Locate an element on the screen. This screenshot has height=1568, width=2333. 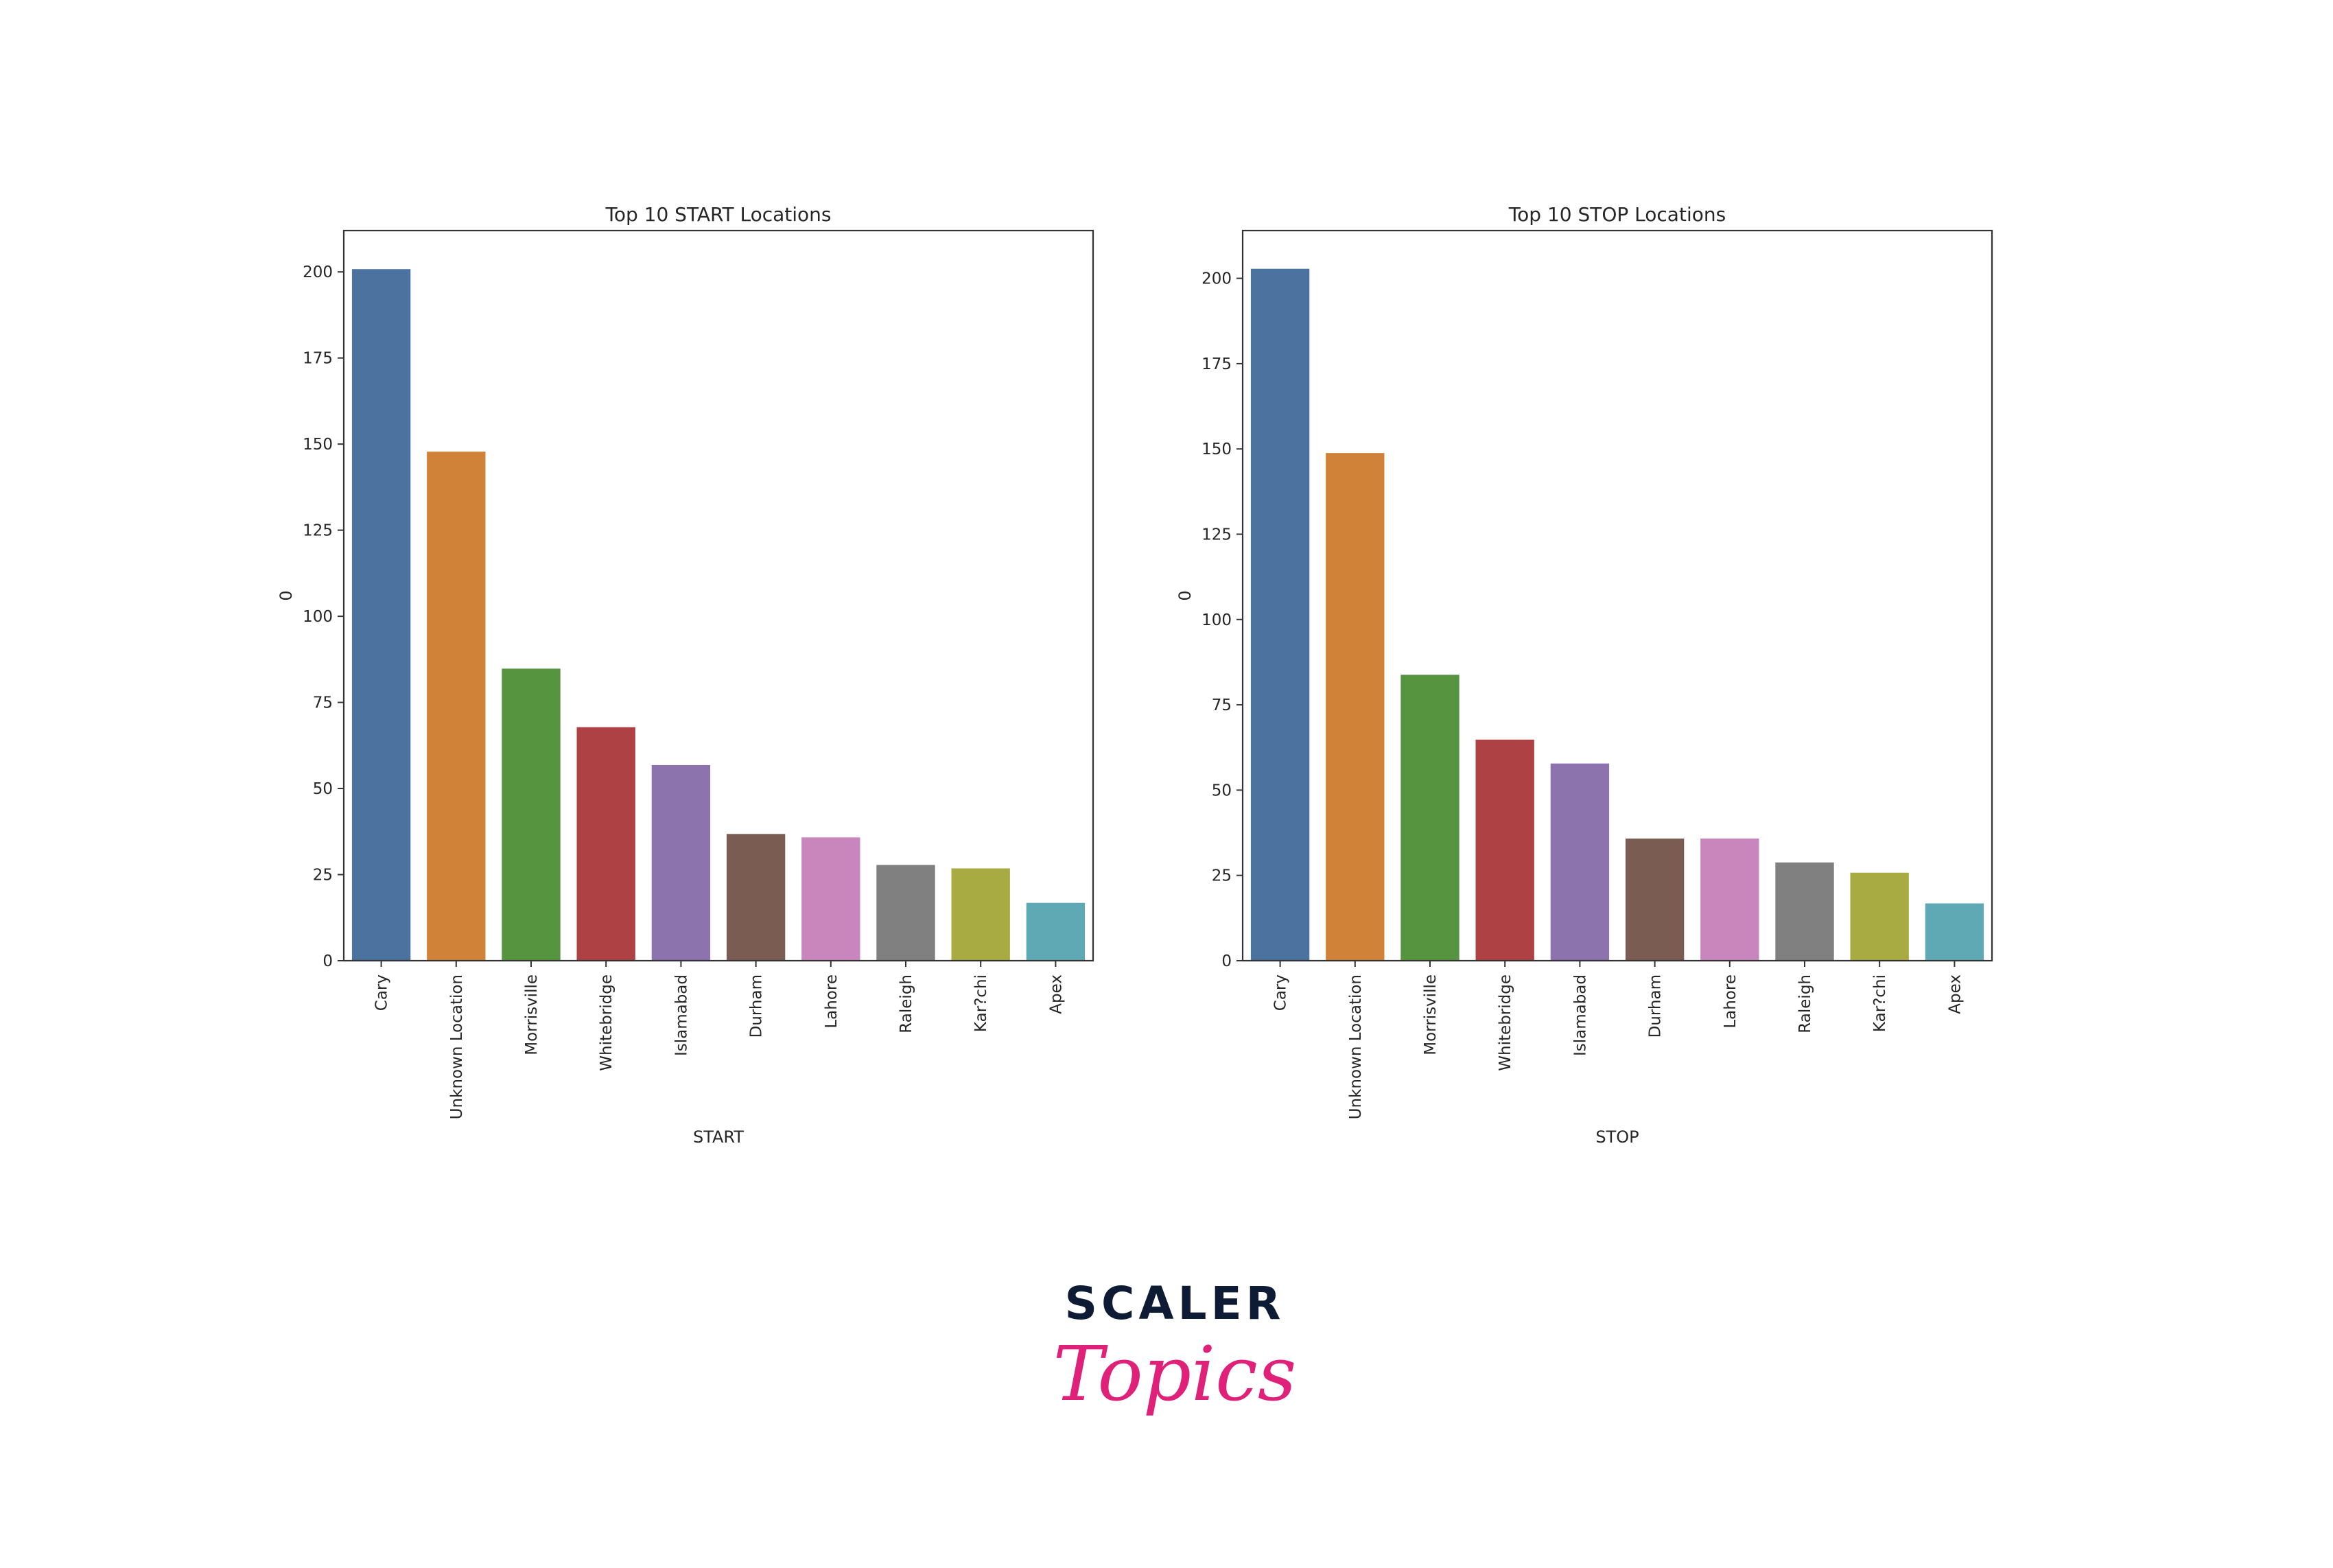
scaler-topics-logo: SCALER Topics is located at coordinates (1175, 1347).